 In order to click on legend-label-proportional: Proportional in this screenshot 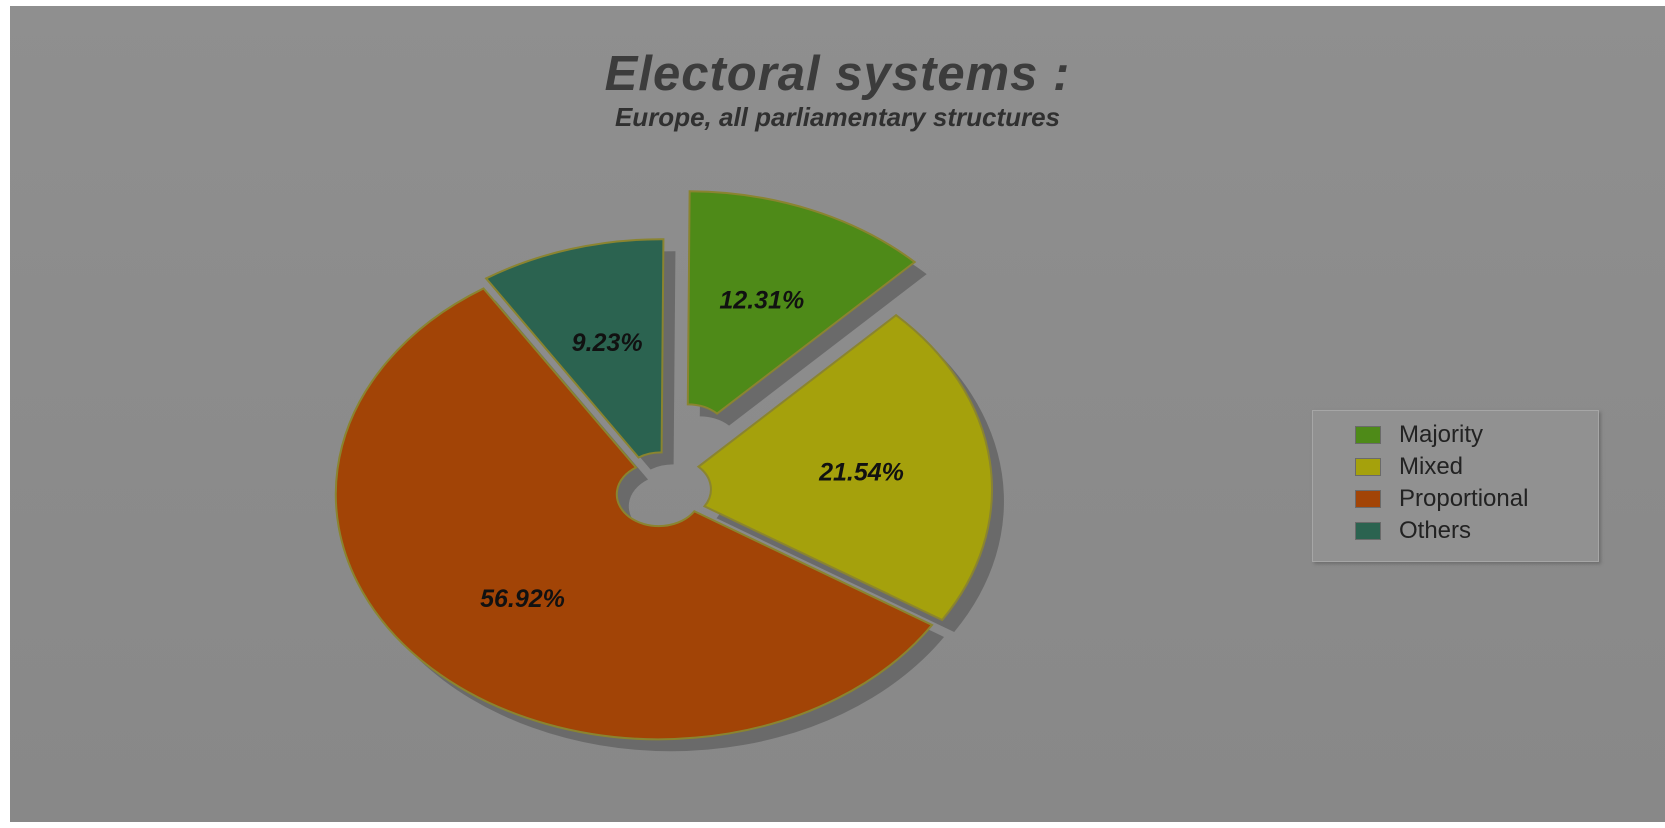, I will do `click(1464, 498)`.